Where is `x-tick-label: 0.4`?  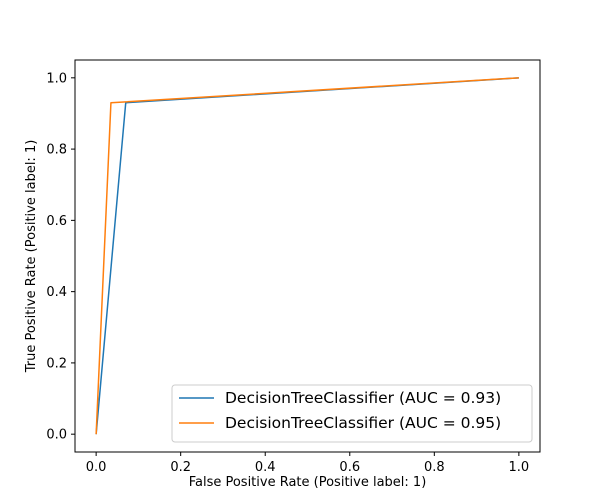
x-tick-label: 0.4 is located at coordinates (265, 467).